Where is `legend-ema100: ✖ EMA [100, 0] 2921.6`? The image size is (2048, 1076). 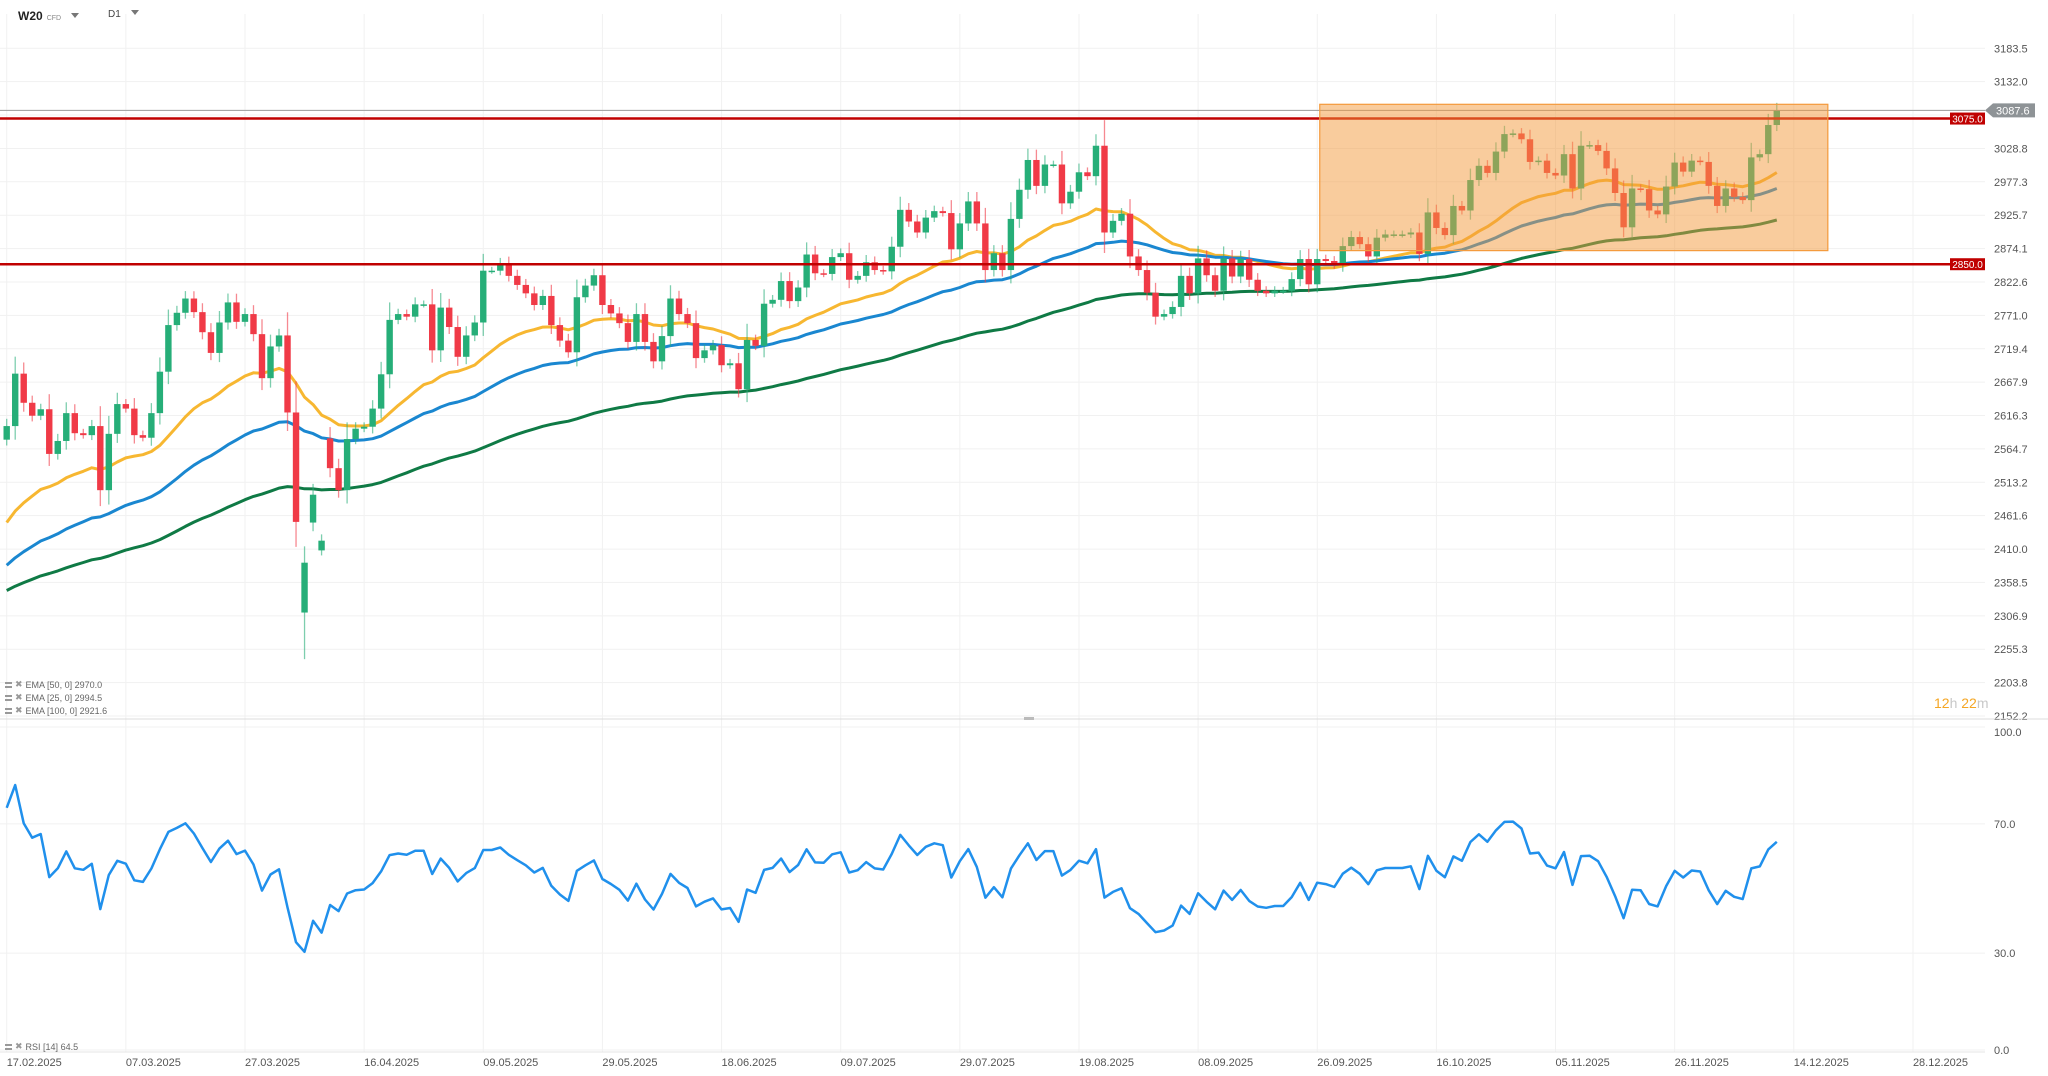
legend-ema100: ✖ EMA [100, 0] 2921.6 is located at coordinates (56, 710).